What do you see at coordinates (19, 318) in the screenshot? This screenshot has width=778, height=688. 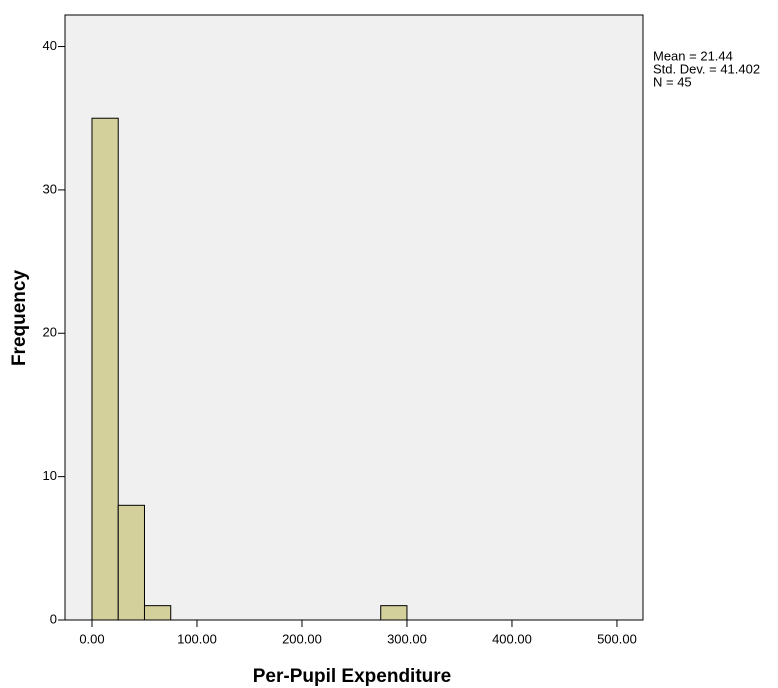 I see `y-axis-title: Frequency` at bounding box center [19, 318].